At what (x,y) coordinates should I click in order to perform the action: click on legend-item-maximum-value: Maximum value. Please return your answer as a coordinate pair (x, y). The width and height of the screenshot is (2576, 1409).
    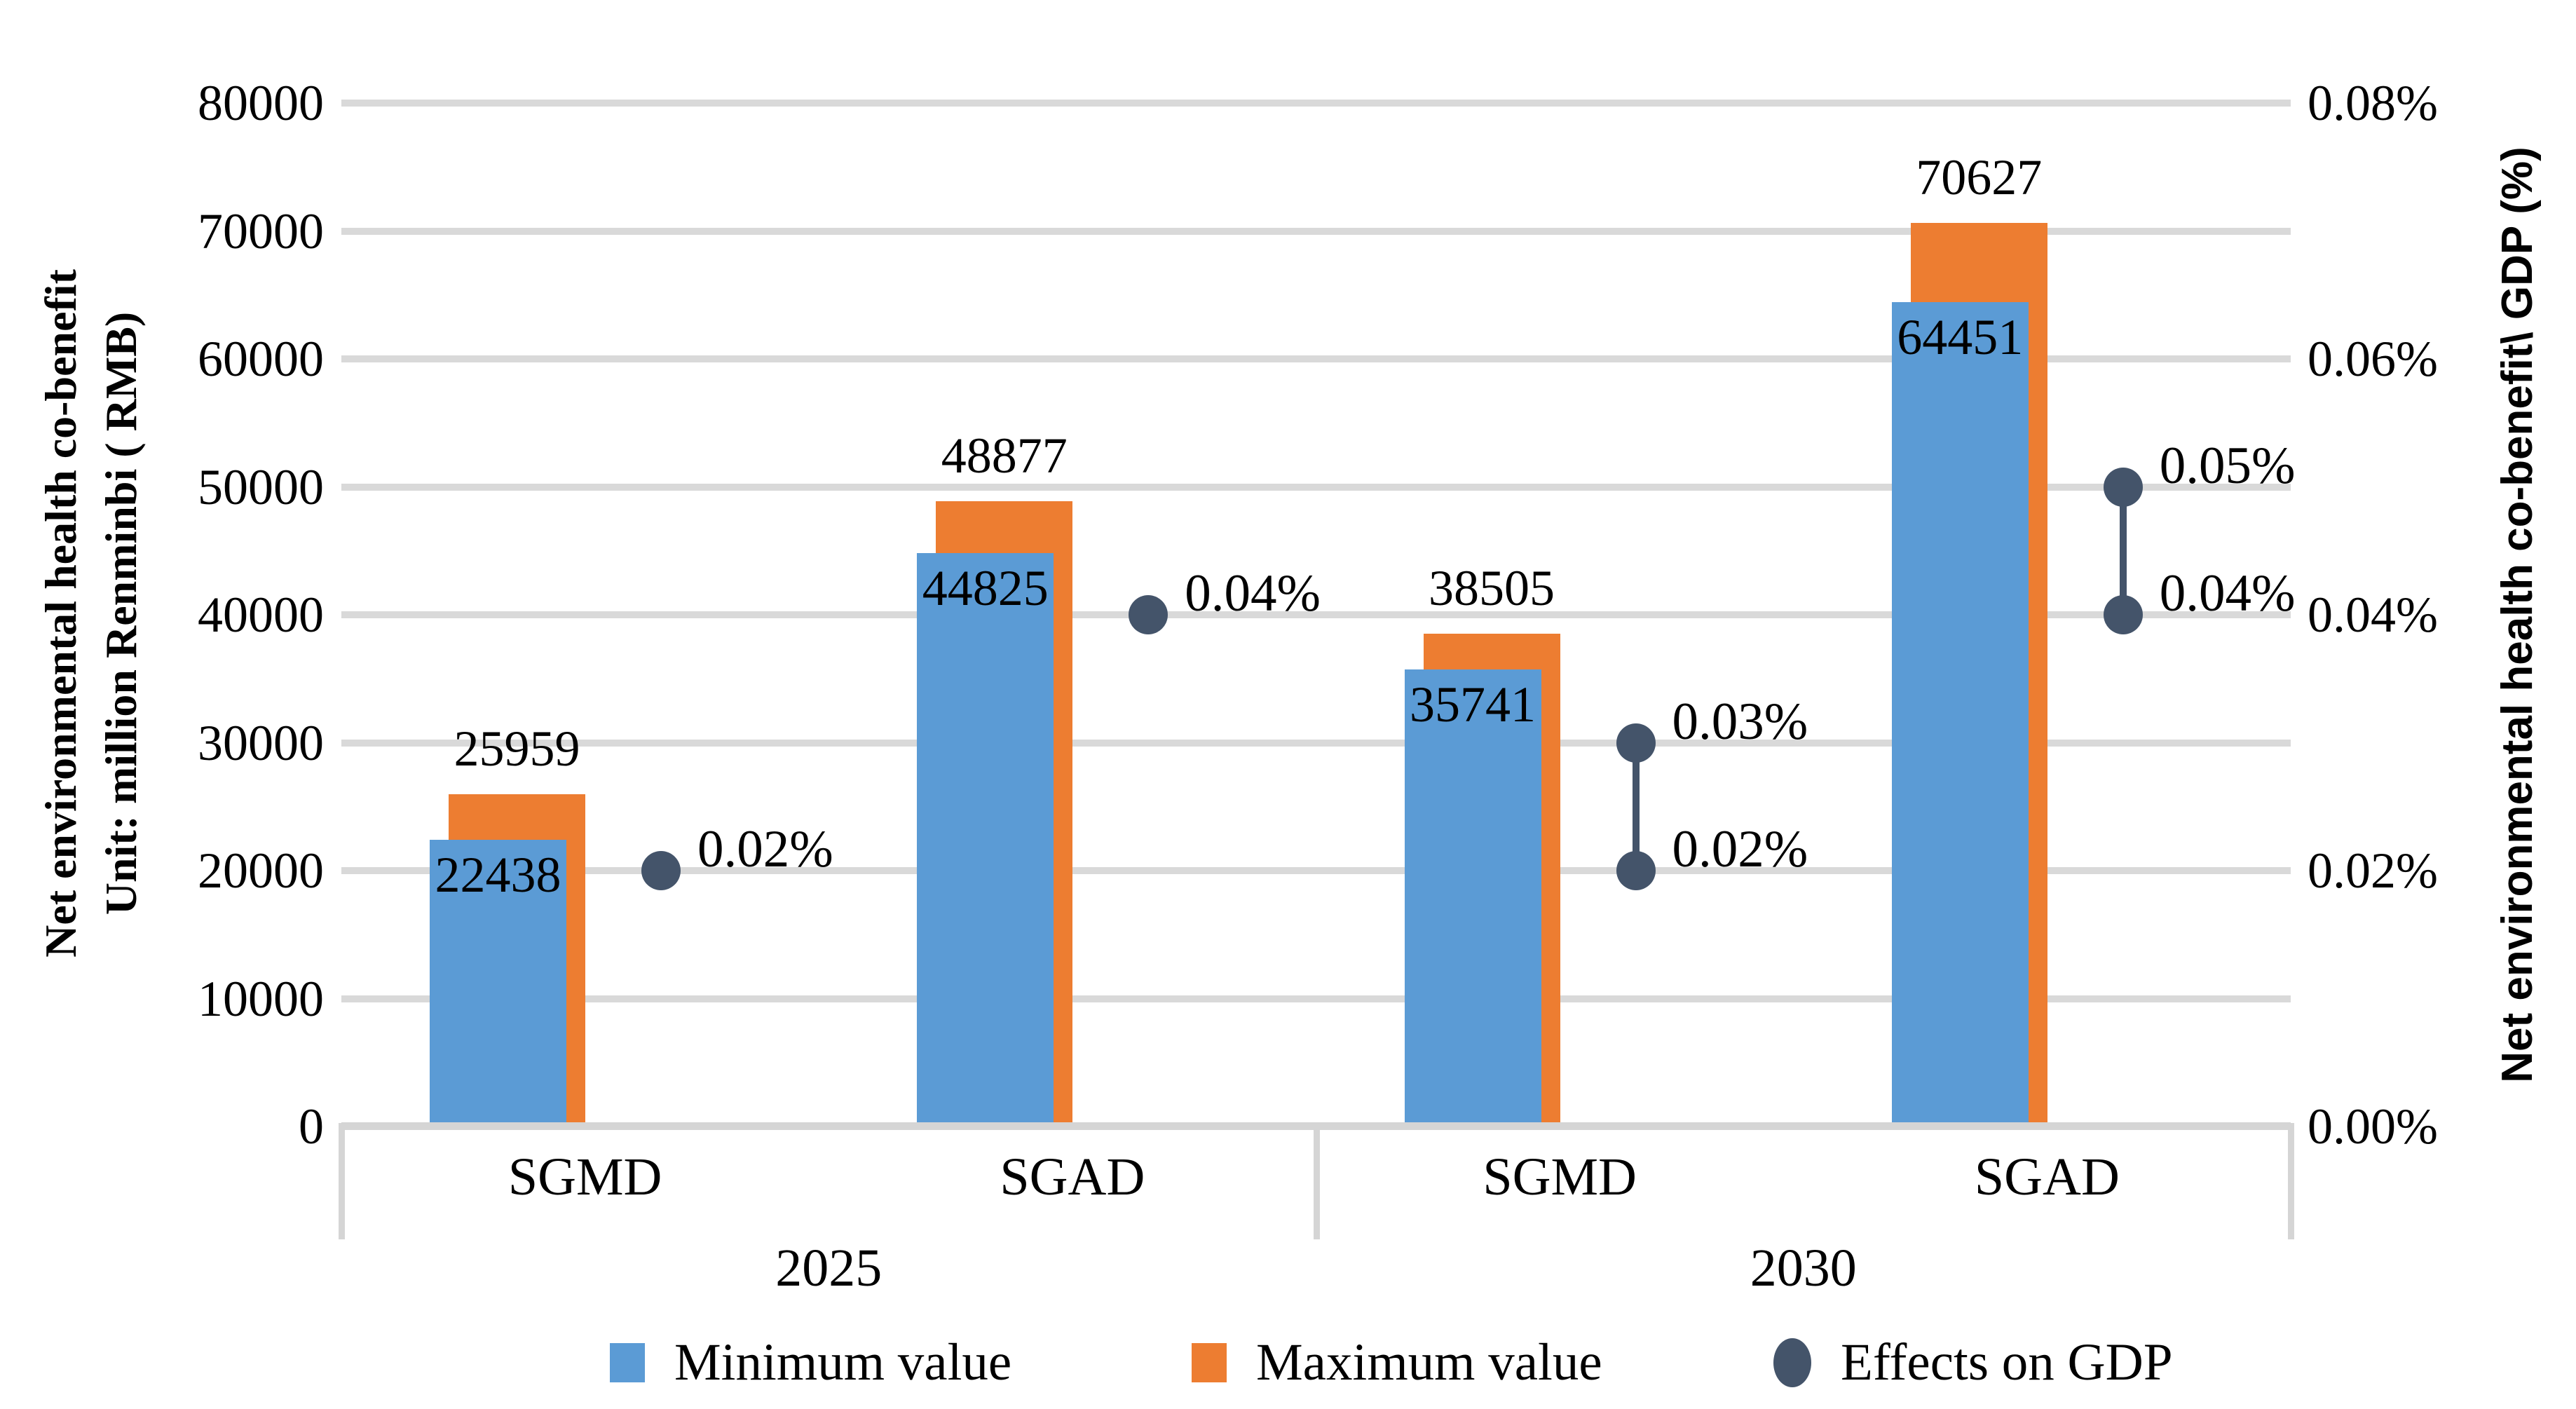
    Looking at the image, I should click on (1397, 1362).